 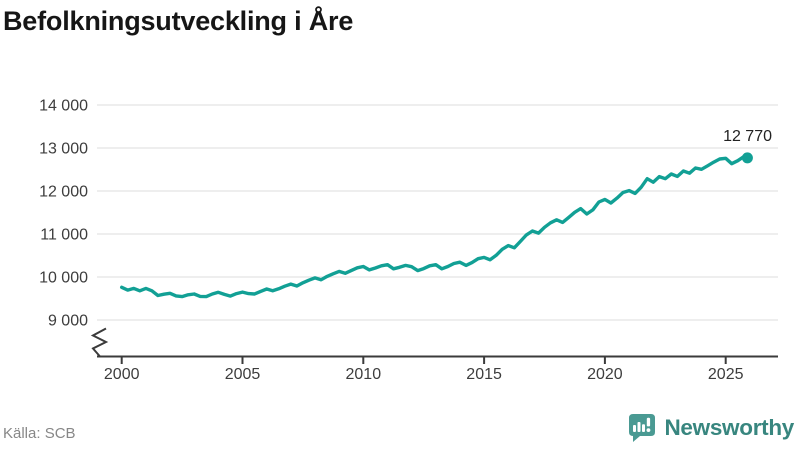 I want to click on y-axis-tick-label: 13 000, so click(x=63, y=149).